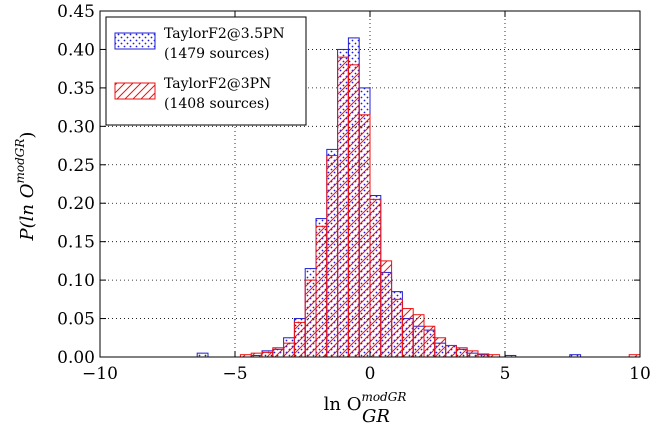  Describe the element at coordinates (383, 397) in the screenshot. I see `x-axis-label-sup: modGR` at that location.